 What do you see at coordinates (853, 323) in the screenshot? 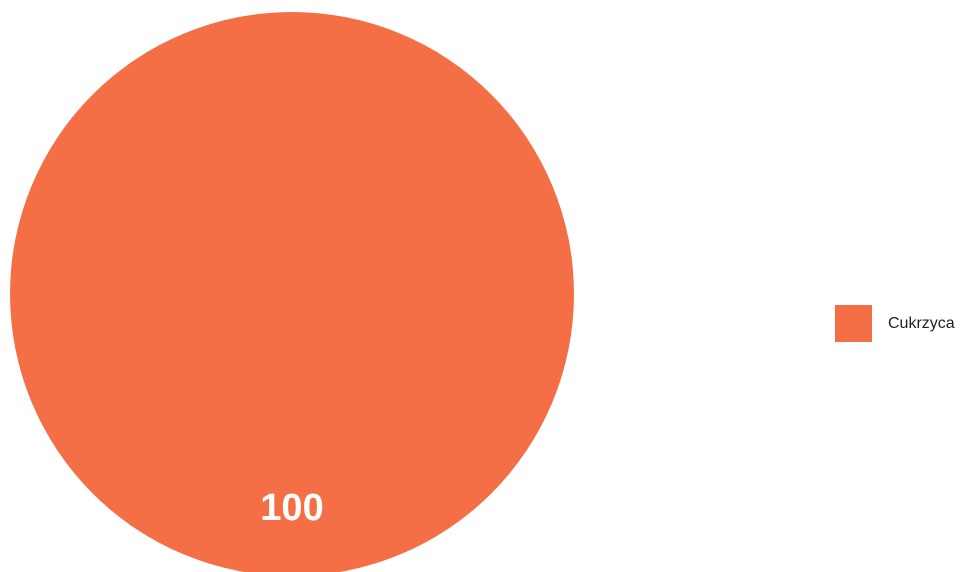
I see `legend-swatch-cukrzyca` at bounding box center [853, 323].